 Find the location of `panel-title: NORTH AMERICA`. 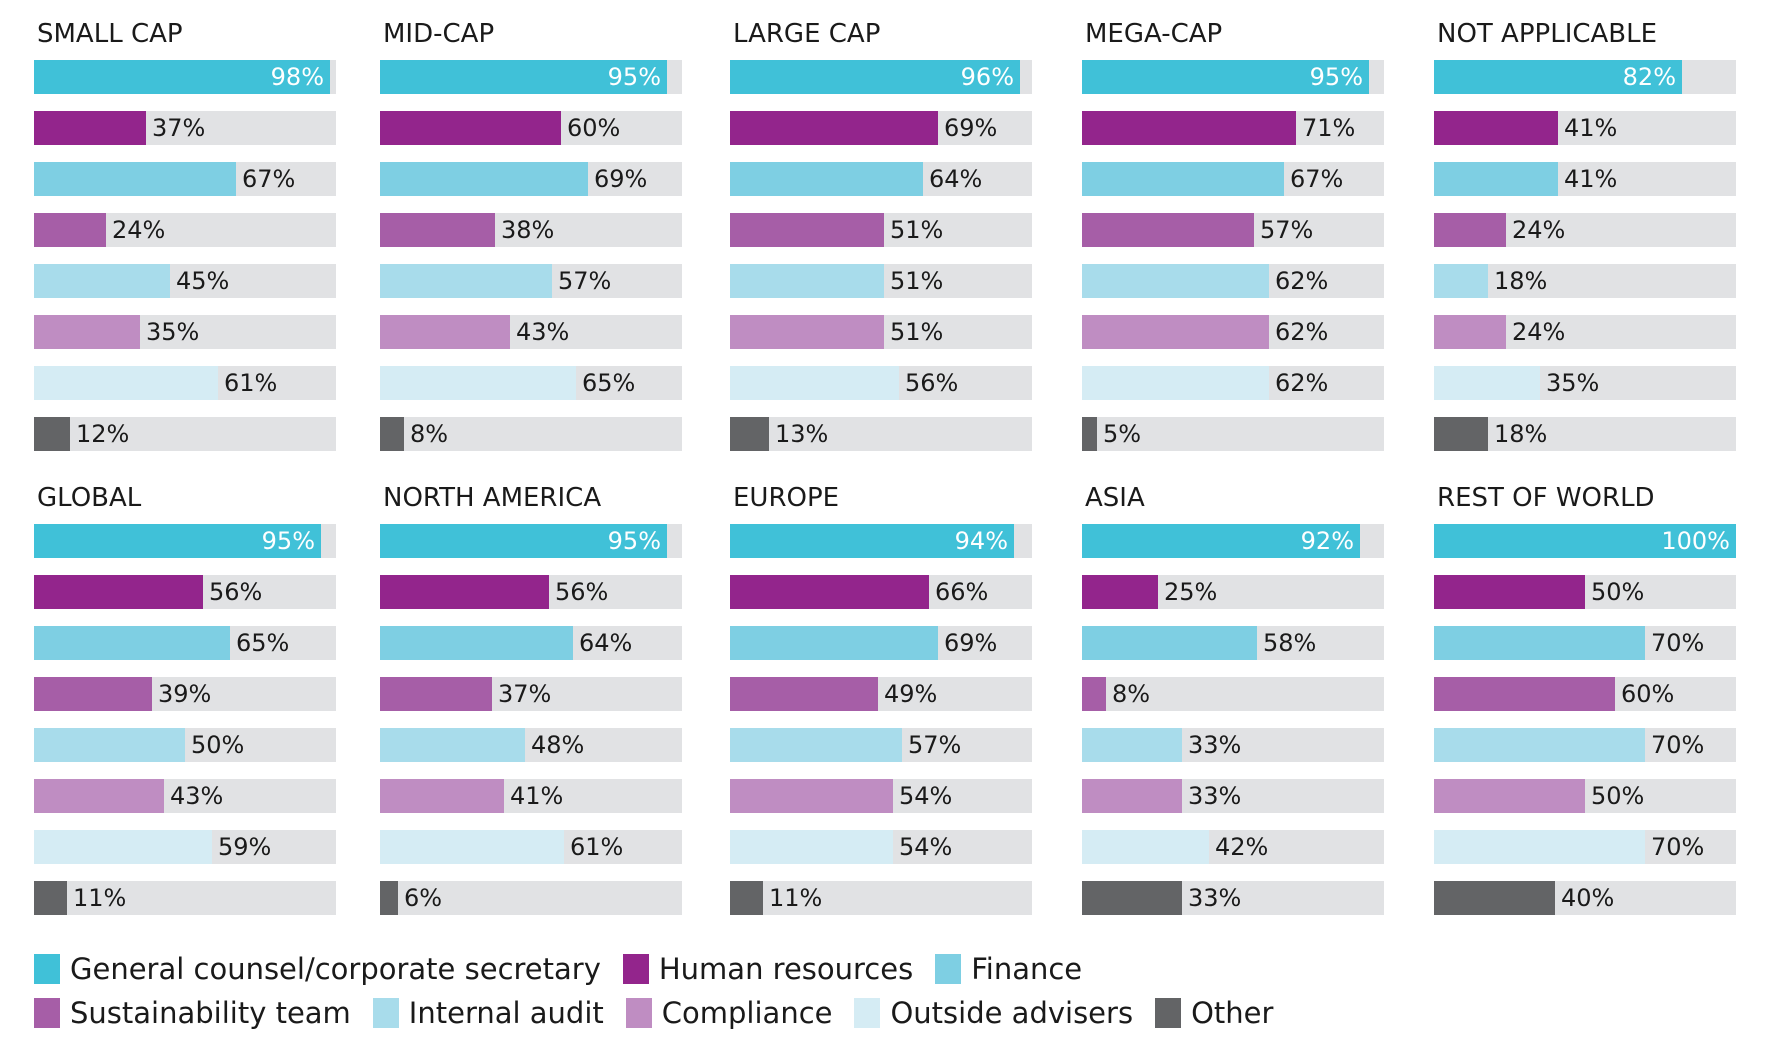

panel-title: NORTH AMERICA is located at coordinates (492, 498).